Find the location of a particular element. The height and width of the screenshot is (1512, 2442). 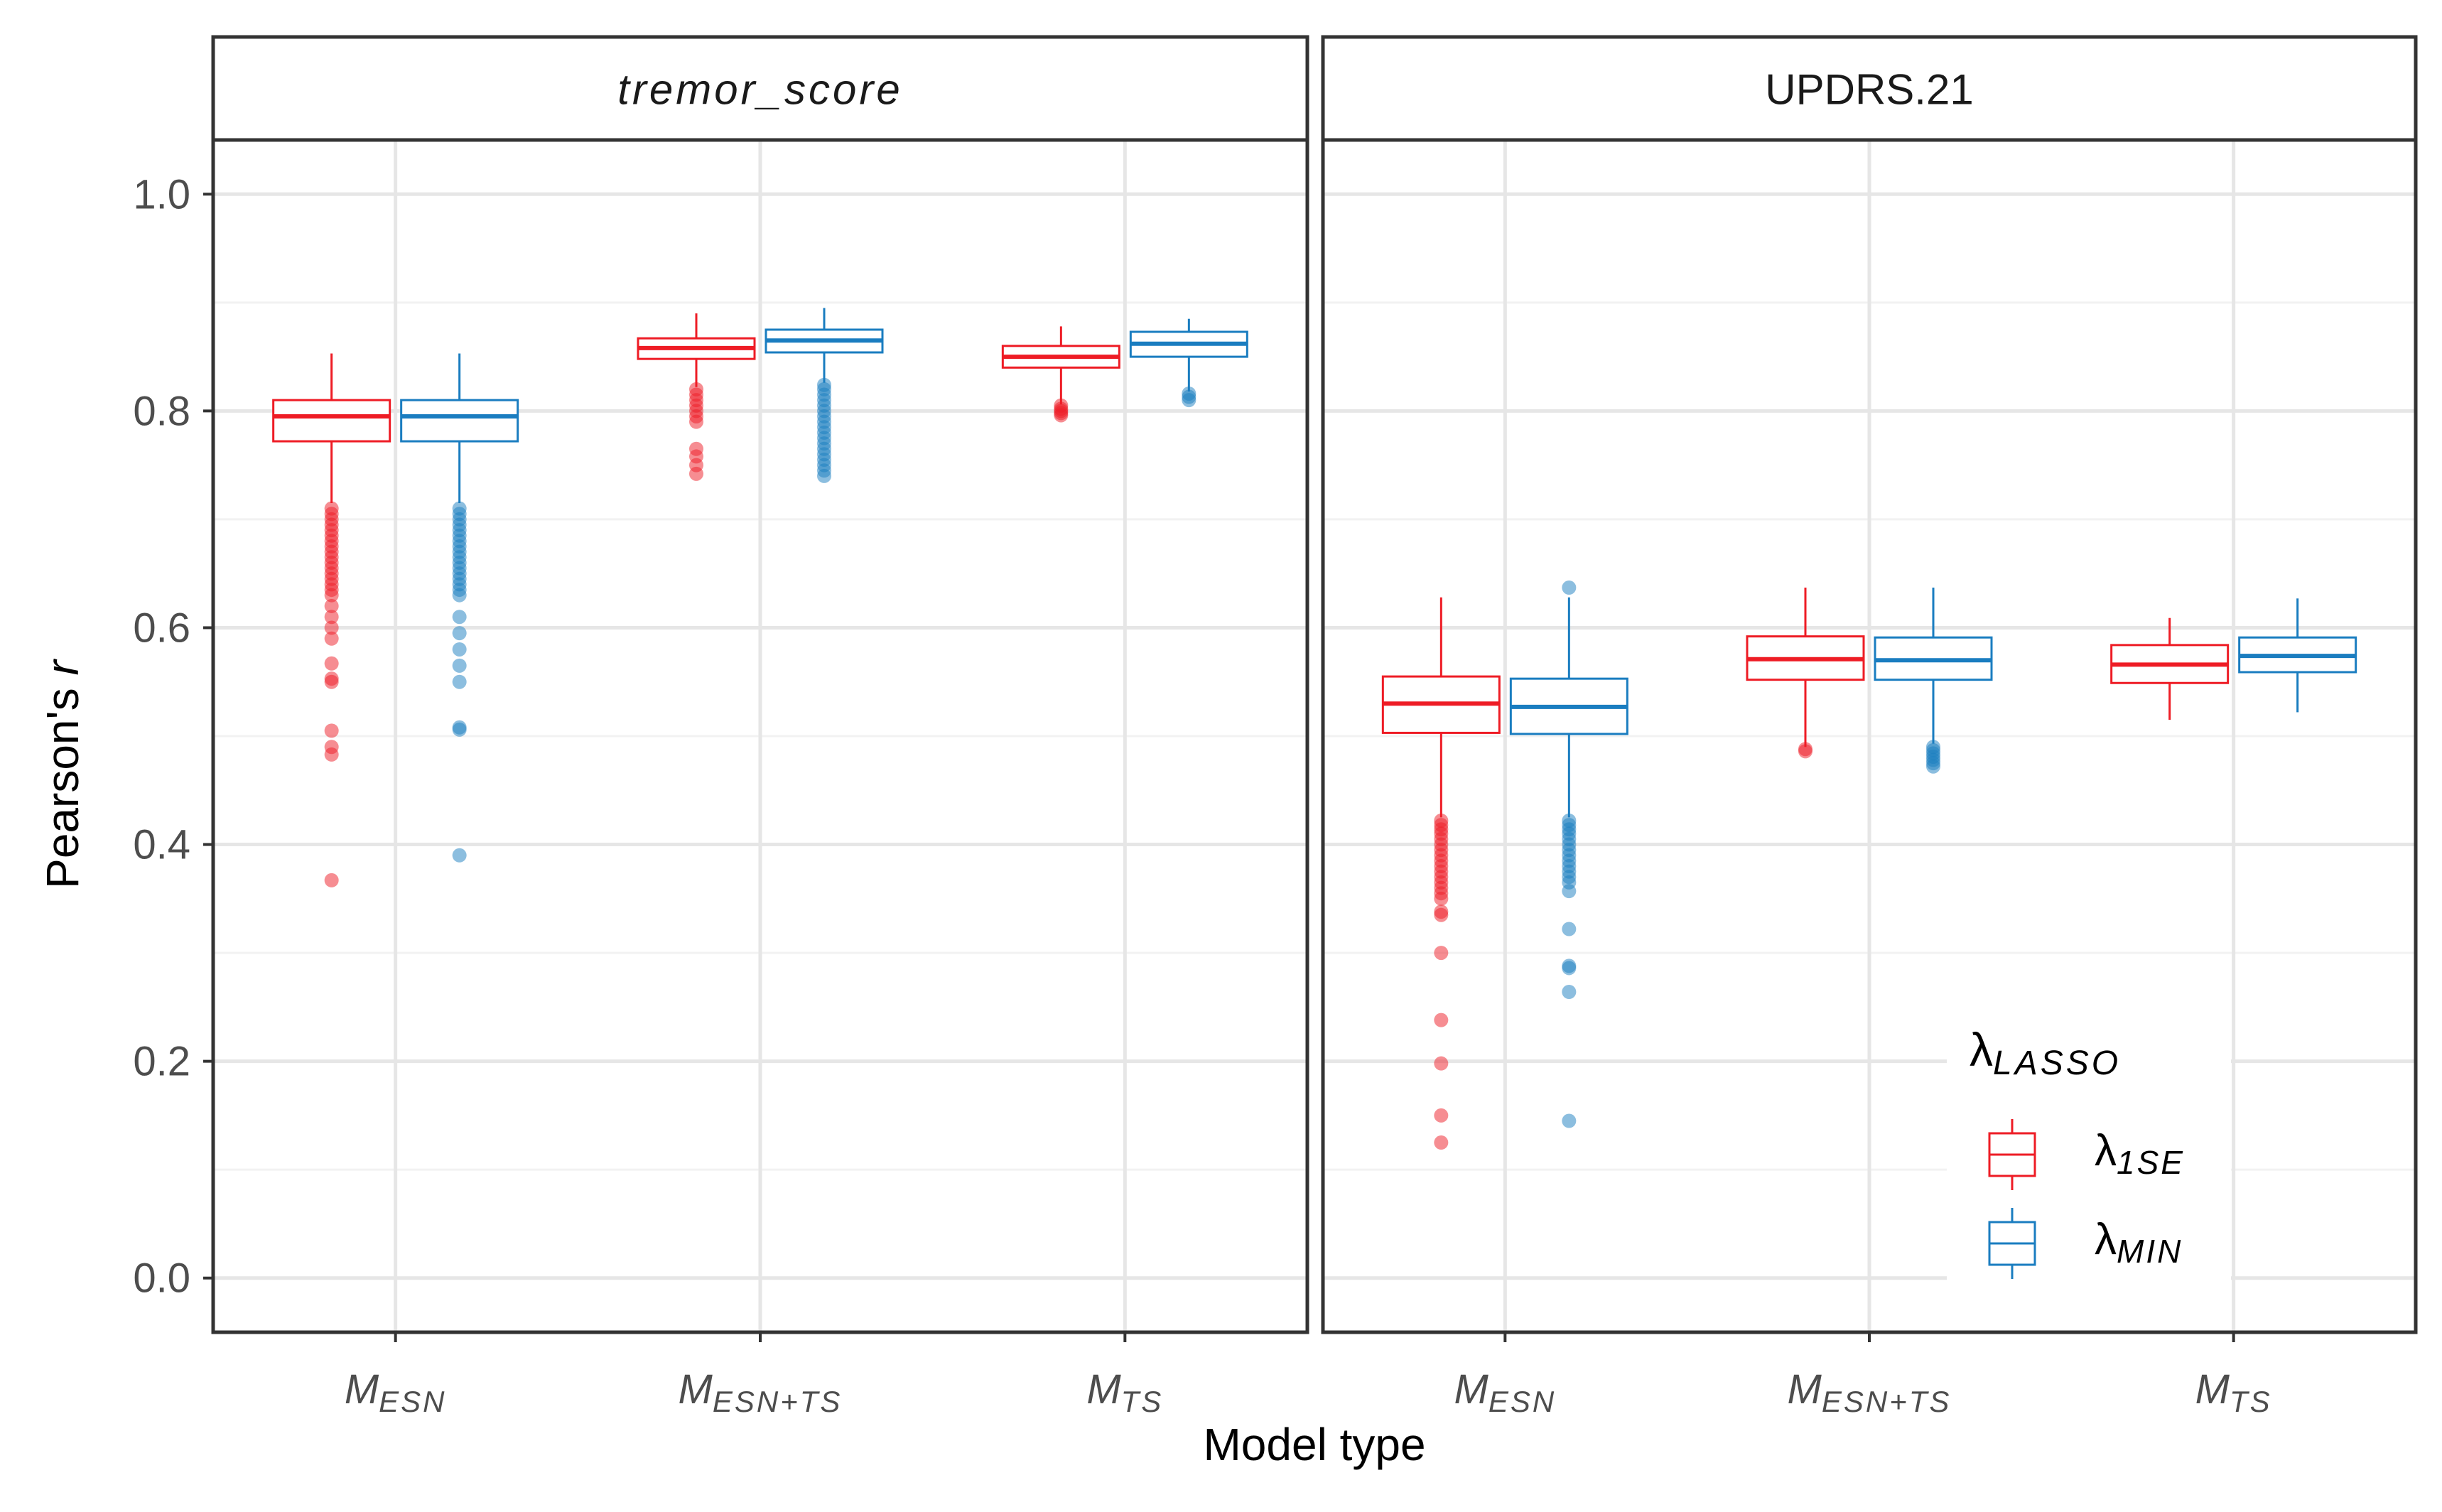

y-tick-label: 0.4 is located at coordinates (161, 845).